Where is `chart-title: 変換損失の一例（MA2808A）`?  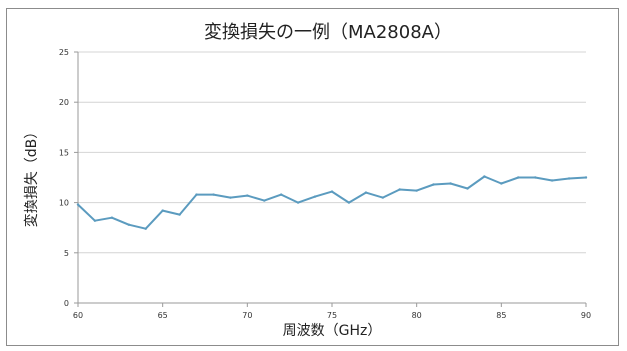 chart-title: 変換損失の一例（MA2808A） is located at coordinates (328, 32).